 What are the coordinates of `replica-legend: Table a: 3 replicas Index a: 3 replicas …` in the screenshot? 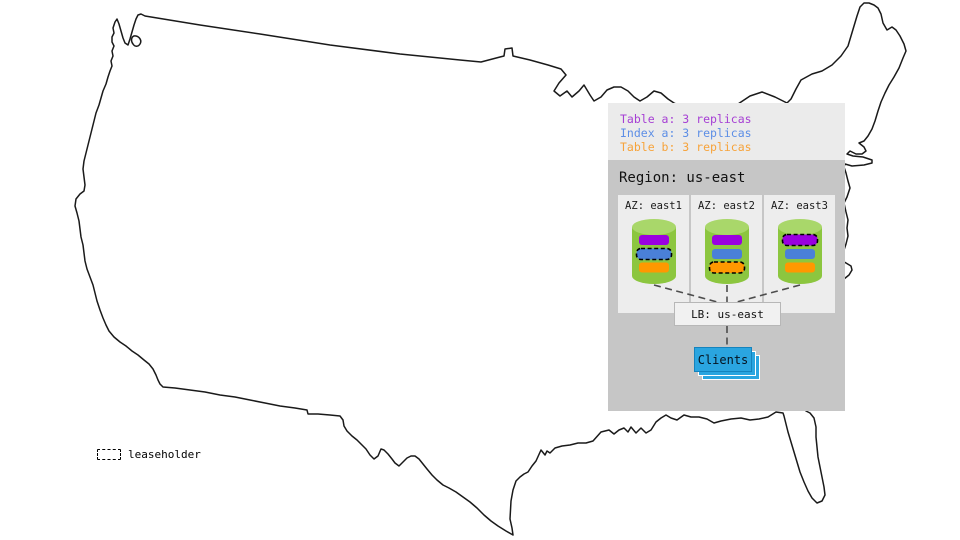 It's located at (726, 131).